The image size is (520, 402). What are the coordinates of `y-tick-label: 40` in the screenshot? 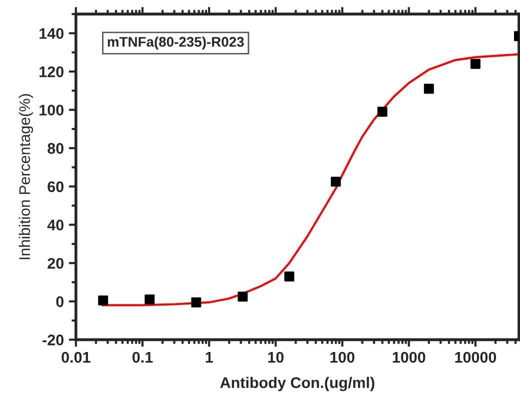 It's located at (55, 225).